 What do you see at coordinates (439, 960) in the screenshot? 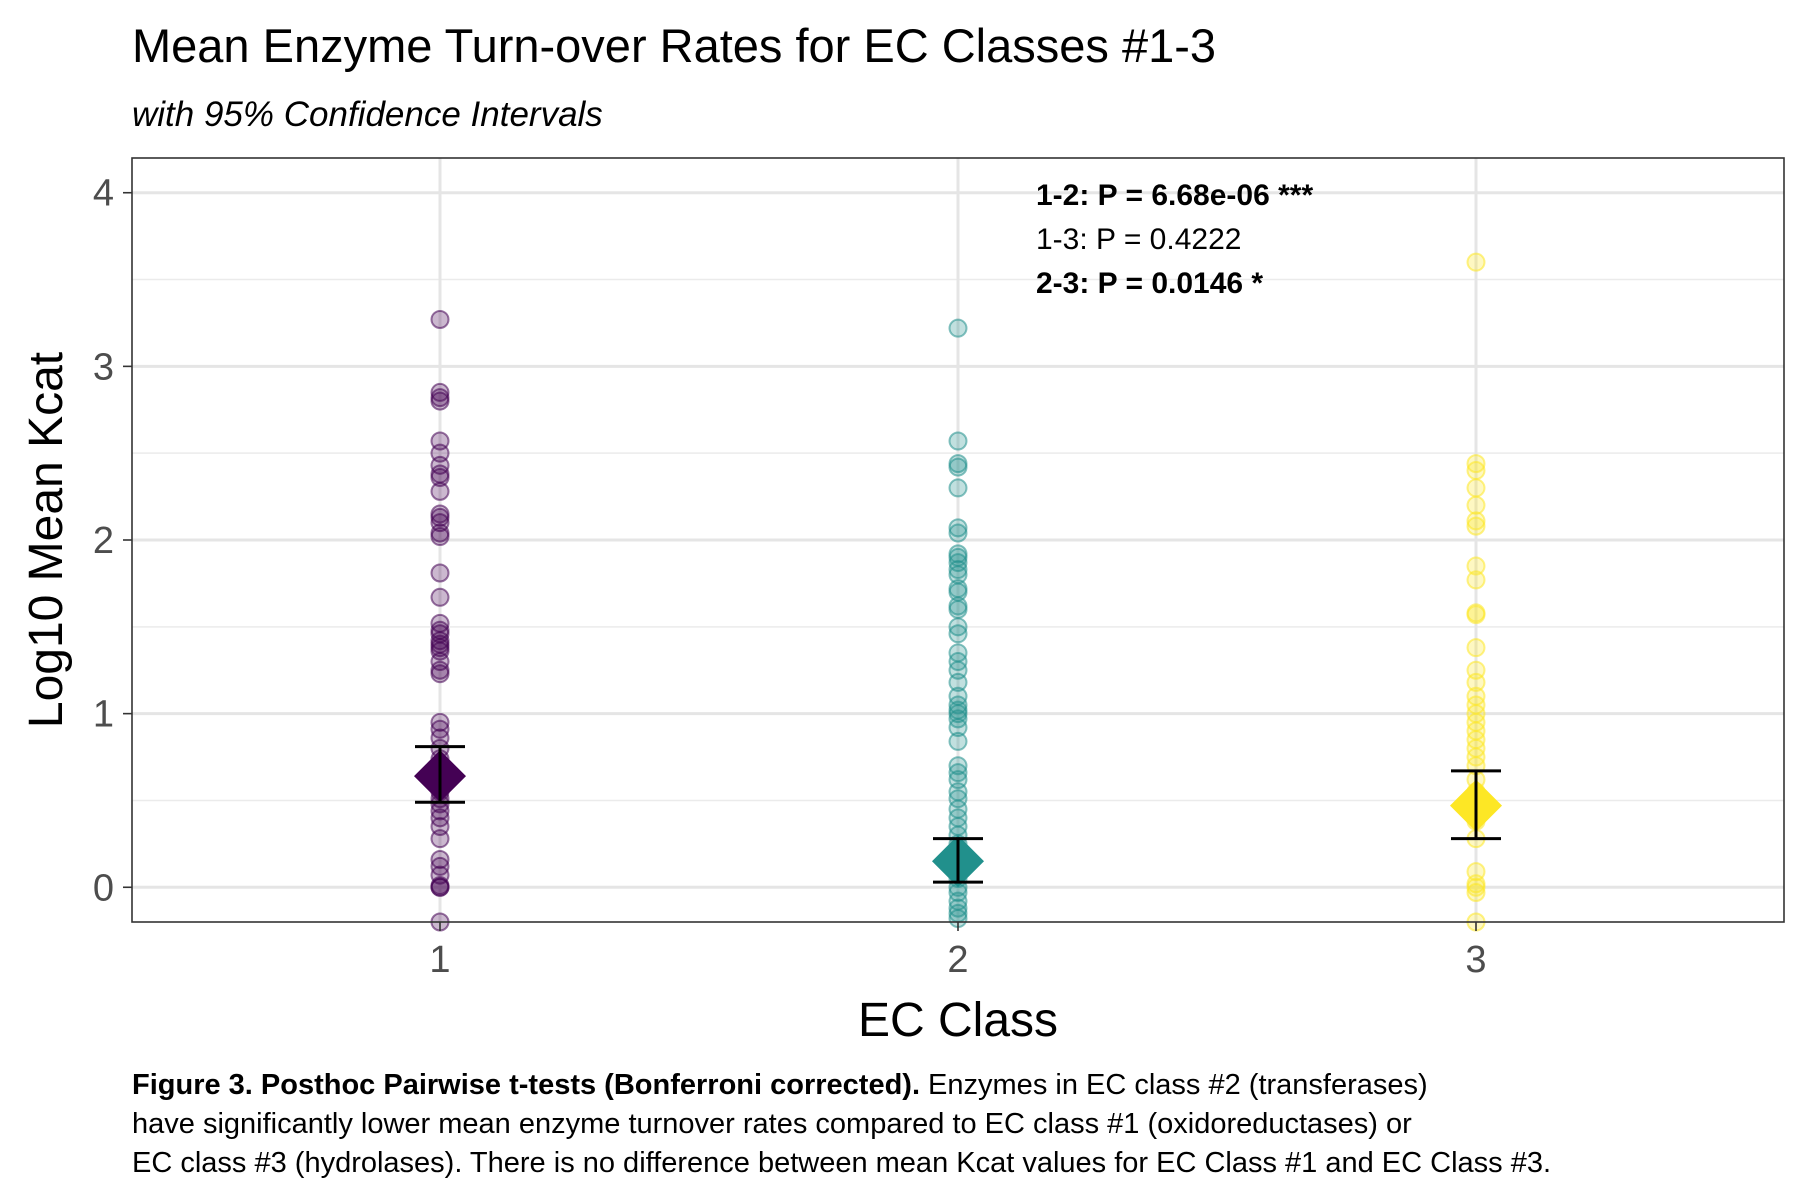
I see `x-tick-label: 1` at bounding box center [439, 960].